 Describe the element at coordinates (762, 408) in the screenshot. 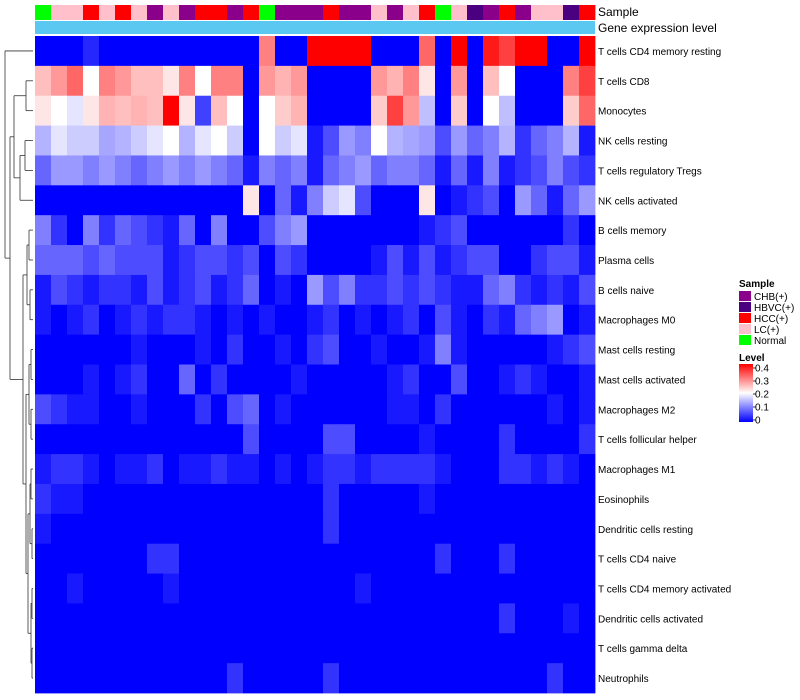

I see `level-legend-tick-label: 0.1` at that location.